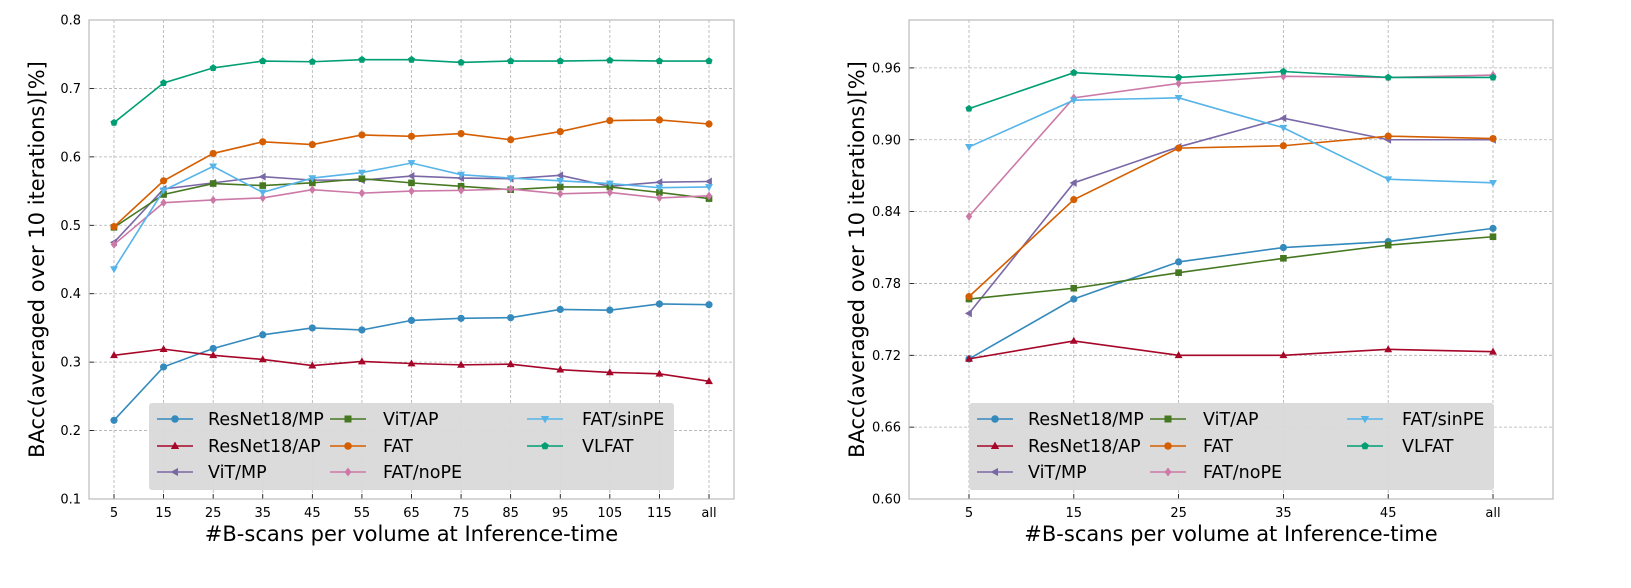 Image resolution: width=1631 pixels, height=588 pixels. I want to click on chart-2-x-tick-label: 35, so click(1283, 513).